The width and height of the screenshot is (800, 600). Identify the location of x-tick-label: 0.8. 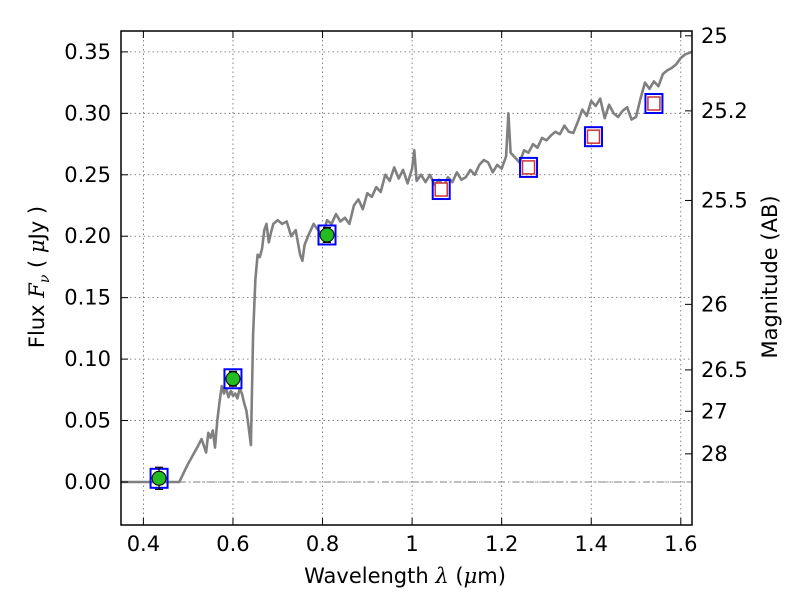
(322, 544).